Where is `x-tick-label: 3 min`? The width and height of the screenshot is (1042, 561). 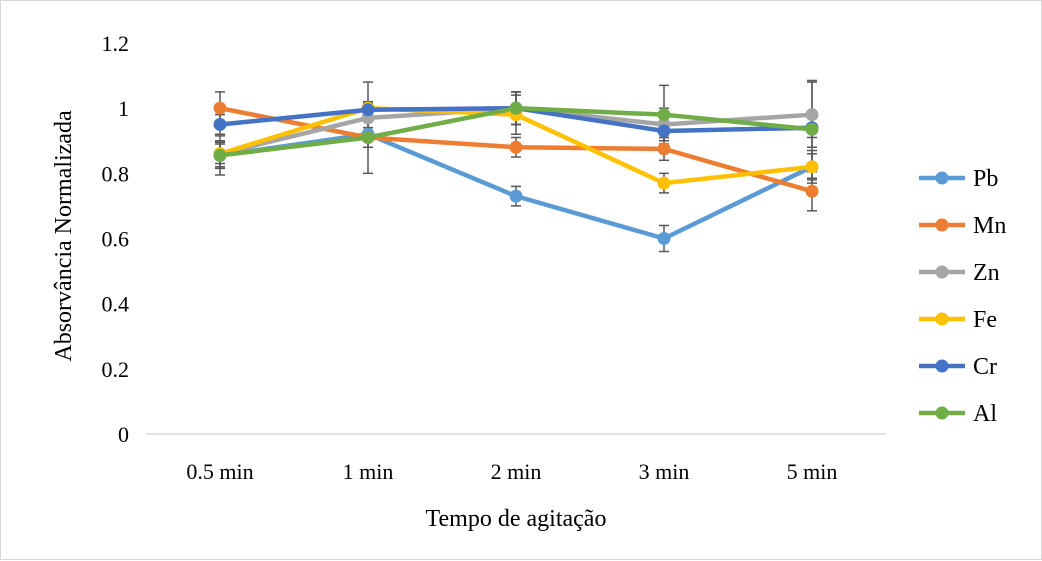
x-tick-label: 3 min is located at coordinates (664, 471).